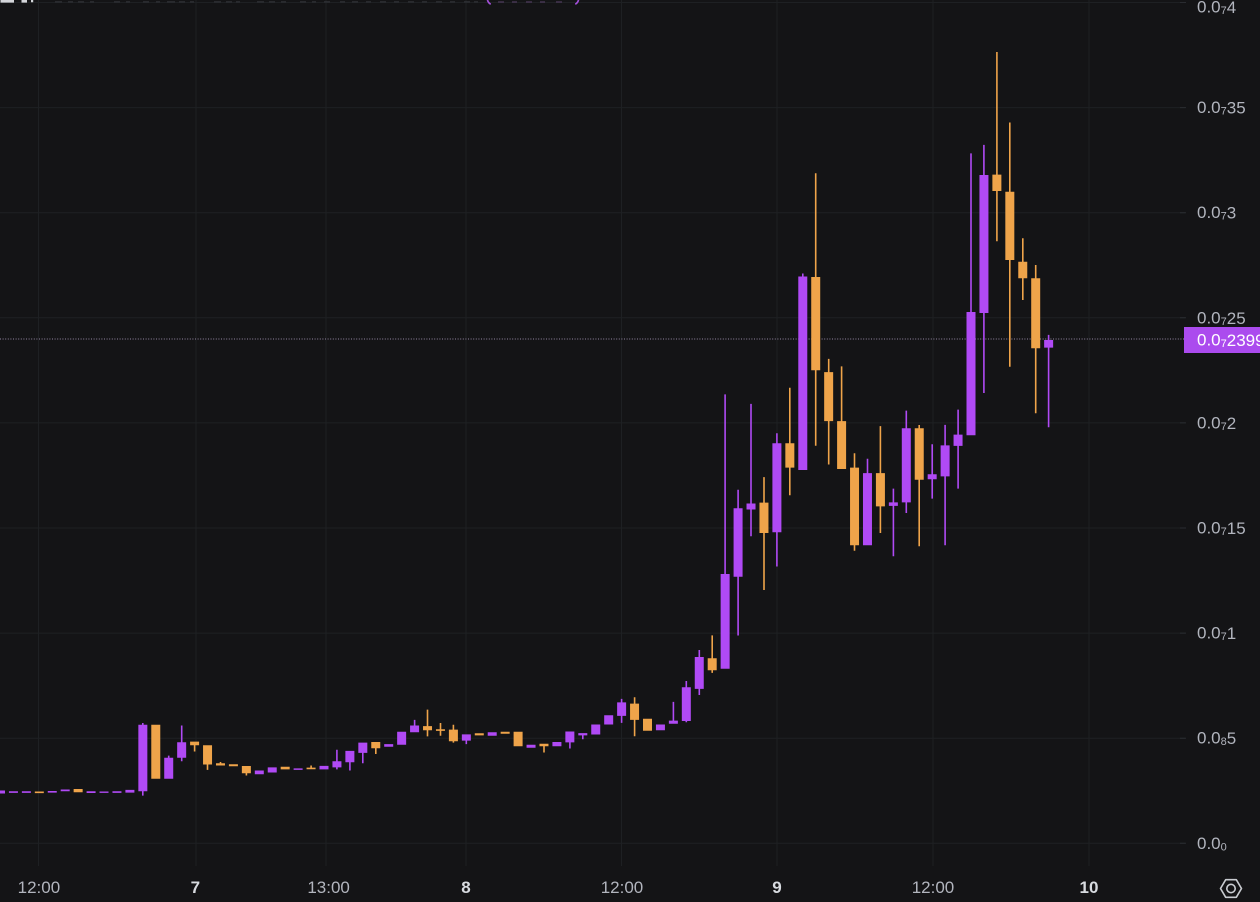 This screenshot has width=1260, height=902. What do you see at coordinates (1212, 844) in the screenshot?
I see `svg-text: 0.00` at bounding box center [1212, 844].